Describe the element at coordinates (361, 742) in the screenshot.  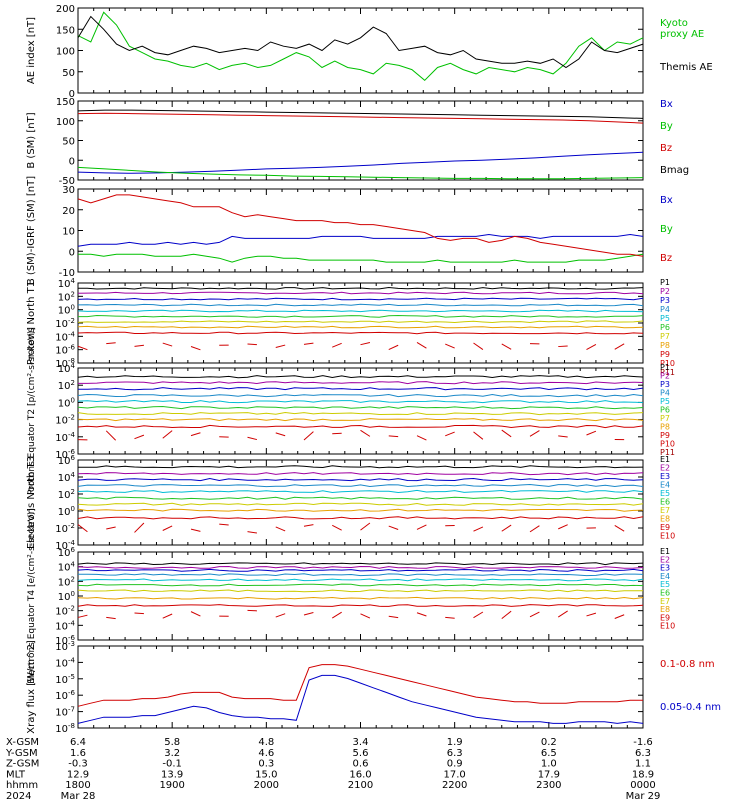
I see `ephemeris-value: 3.4` at that location.